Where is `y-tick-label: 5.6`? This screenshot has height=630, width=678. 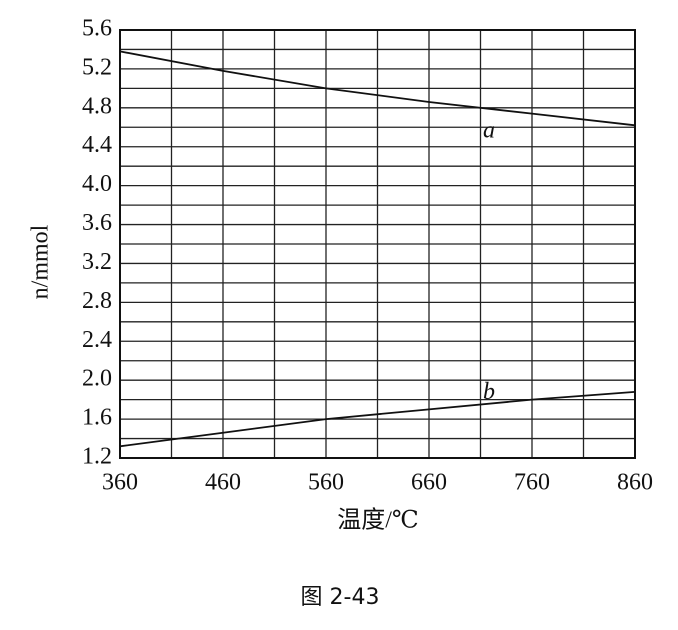 y-tick-label: 5.6 is located at coordinates (97, 29).